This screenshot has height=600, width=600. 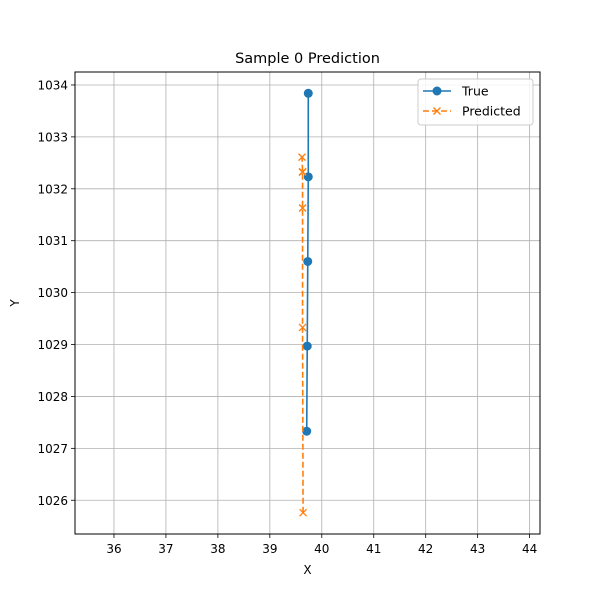 What do you see at coordinates (15, 303) in the screenshot?
I see `y-axis-label: Y` at bounding box center [15, 303].